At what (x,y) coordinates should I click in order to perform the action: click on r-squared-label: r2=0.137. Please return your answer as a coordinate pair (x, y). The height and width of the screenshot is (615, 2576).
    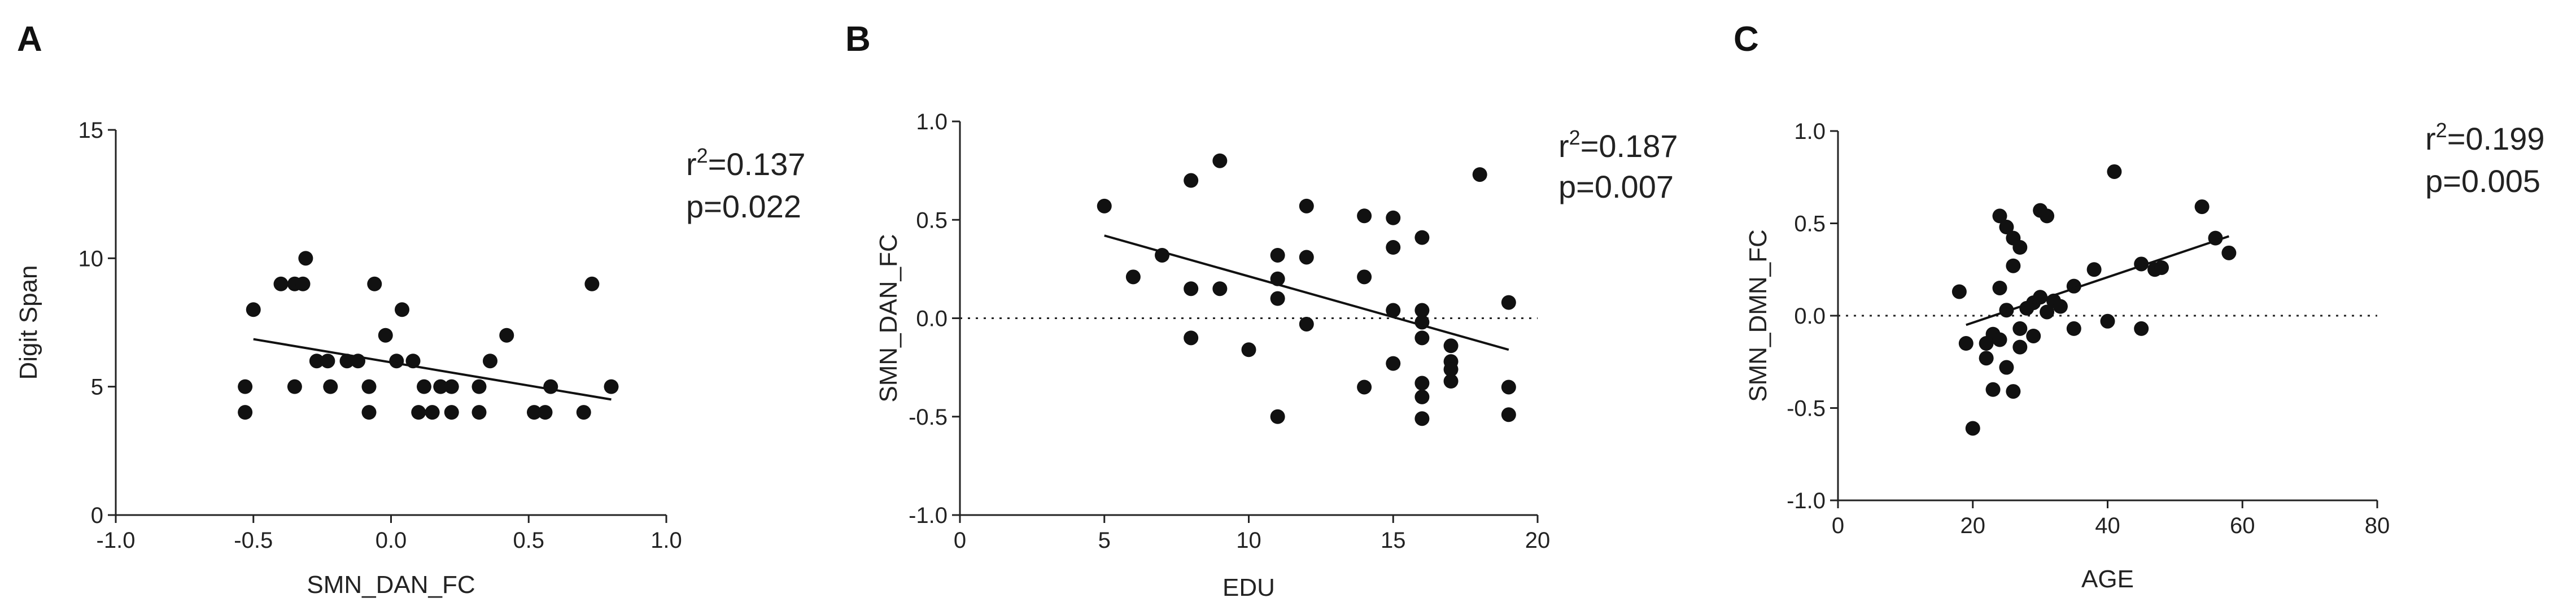
    Looking at the image, I should click on (746, 163).